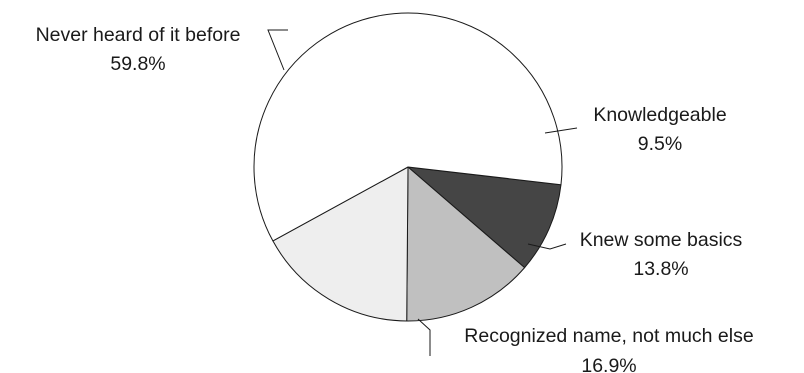 The height and width of the screenshot is (373, 804). What do you see at coordinates (340, 244) in the screenshot?
I see `pie-slice-recognized-name` at bounding box center [340, 244].